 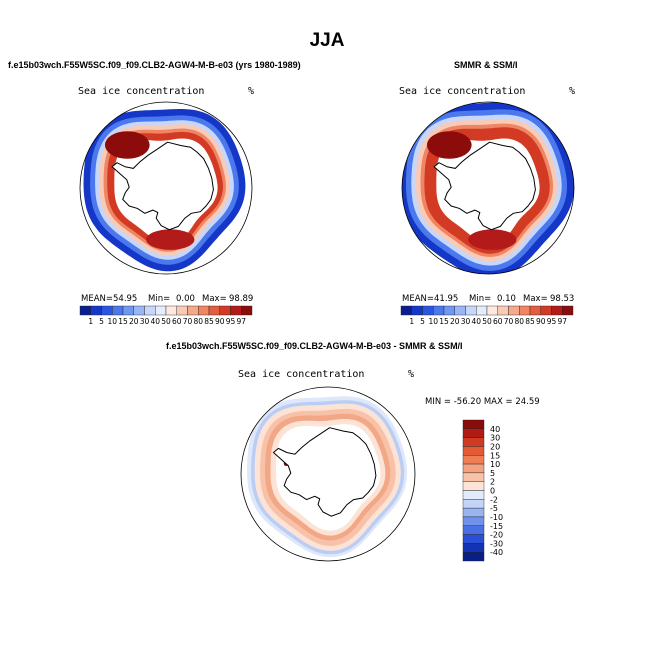 I want to click on panel-model-colorbar-tick-label: 20, so click(x=134, y=321).